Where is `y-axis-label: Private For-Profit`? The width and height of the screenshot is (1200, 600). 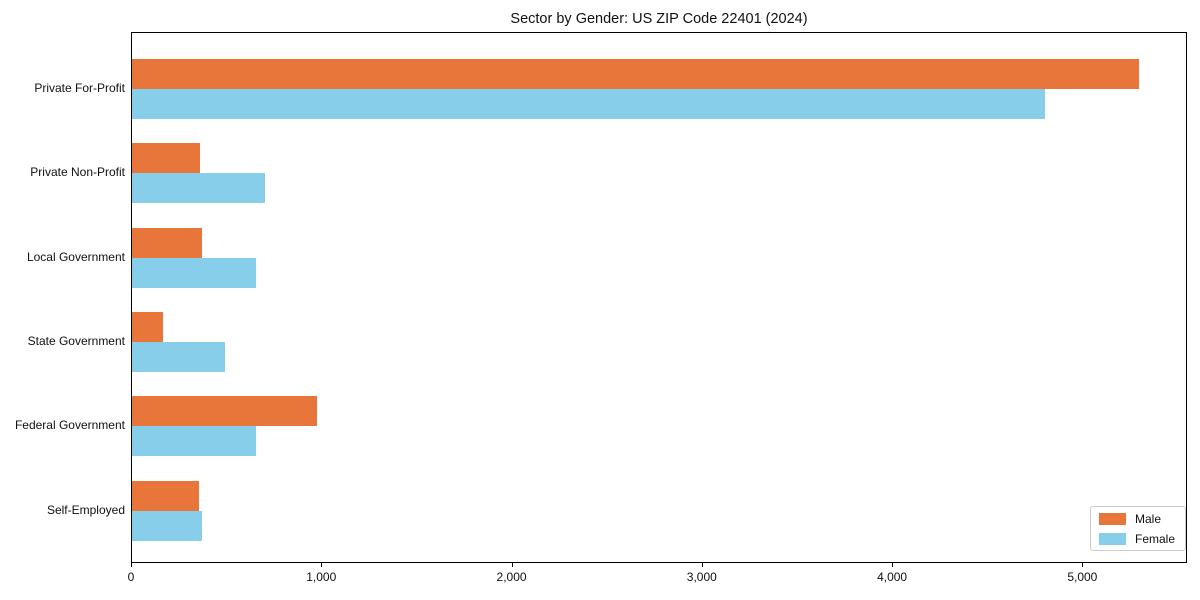 y-axis-label: Private For-Profit is located at coordinates (79, 88).